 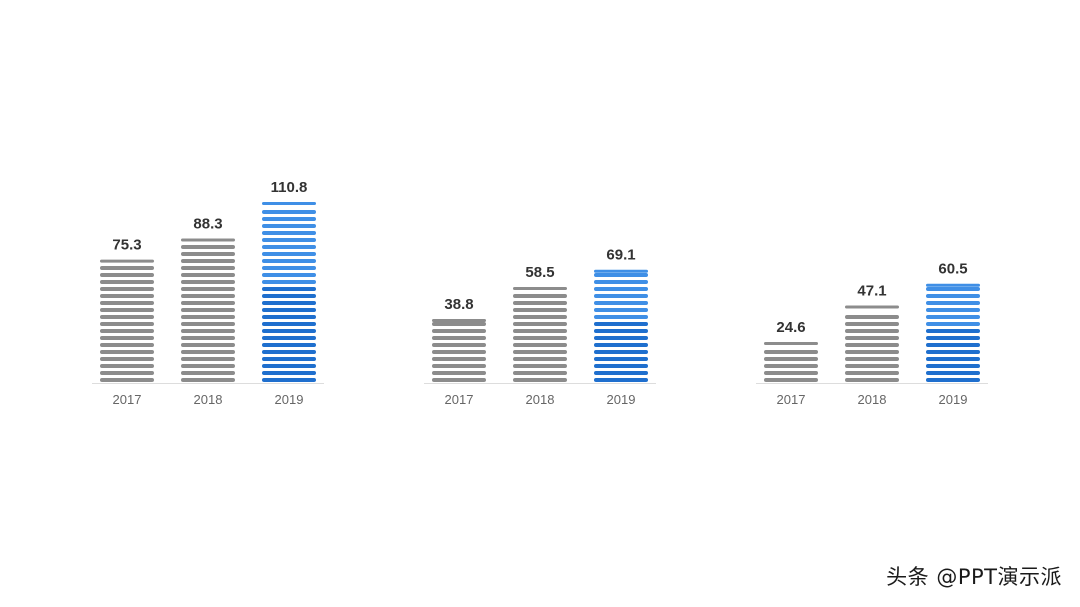 What do you see at coordinates (289, 187) in the screenshot?
I see `data-label: 110.8` at bounding box center [289, 187].